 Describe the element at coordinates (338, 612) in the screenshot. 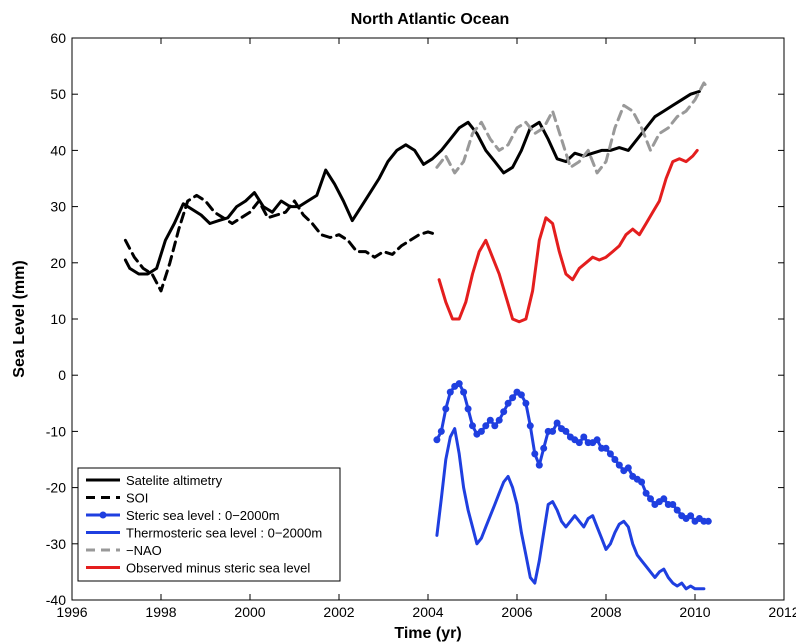

I see `x-tick-label: 2002` at that location.